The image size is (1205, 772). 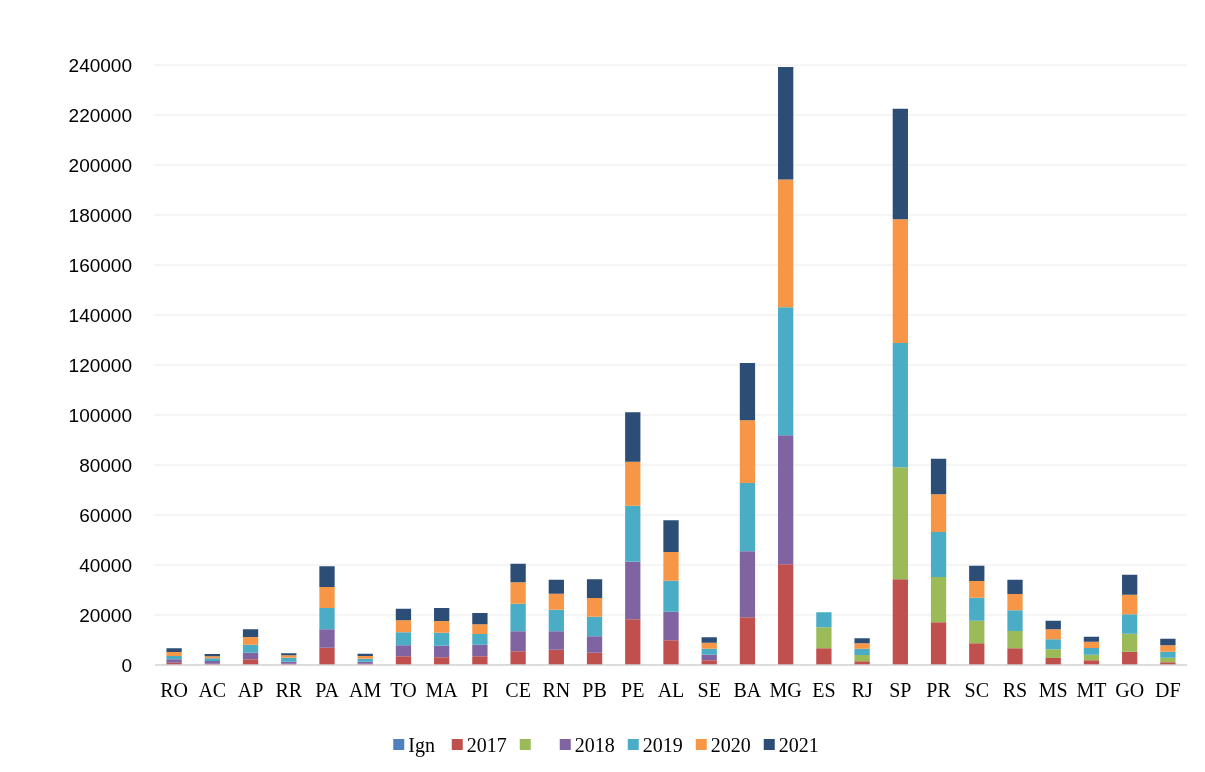 What do you see at coordinates (174, 690) in the screenshot?
I see `x-tick-label: RO` at bounding box center [174, 690].